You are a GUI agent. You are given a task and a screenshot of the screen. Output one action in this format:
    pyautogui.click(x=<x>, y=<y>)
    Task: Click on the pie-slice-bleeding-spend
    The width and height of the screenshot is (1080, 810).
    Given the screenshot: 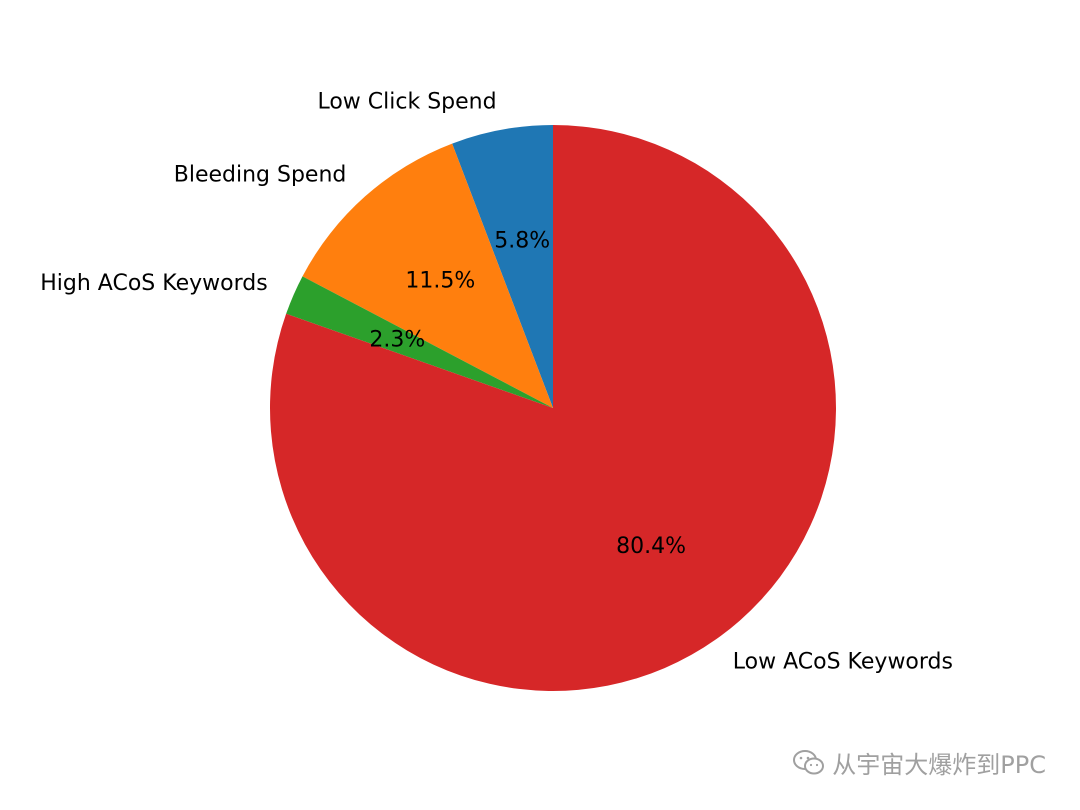 What is the action you would take?
    pyautogui.click(x=427, y=276)
    